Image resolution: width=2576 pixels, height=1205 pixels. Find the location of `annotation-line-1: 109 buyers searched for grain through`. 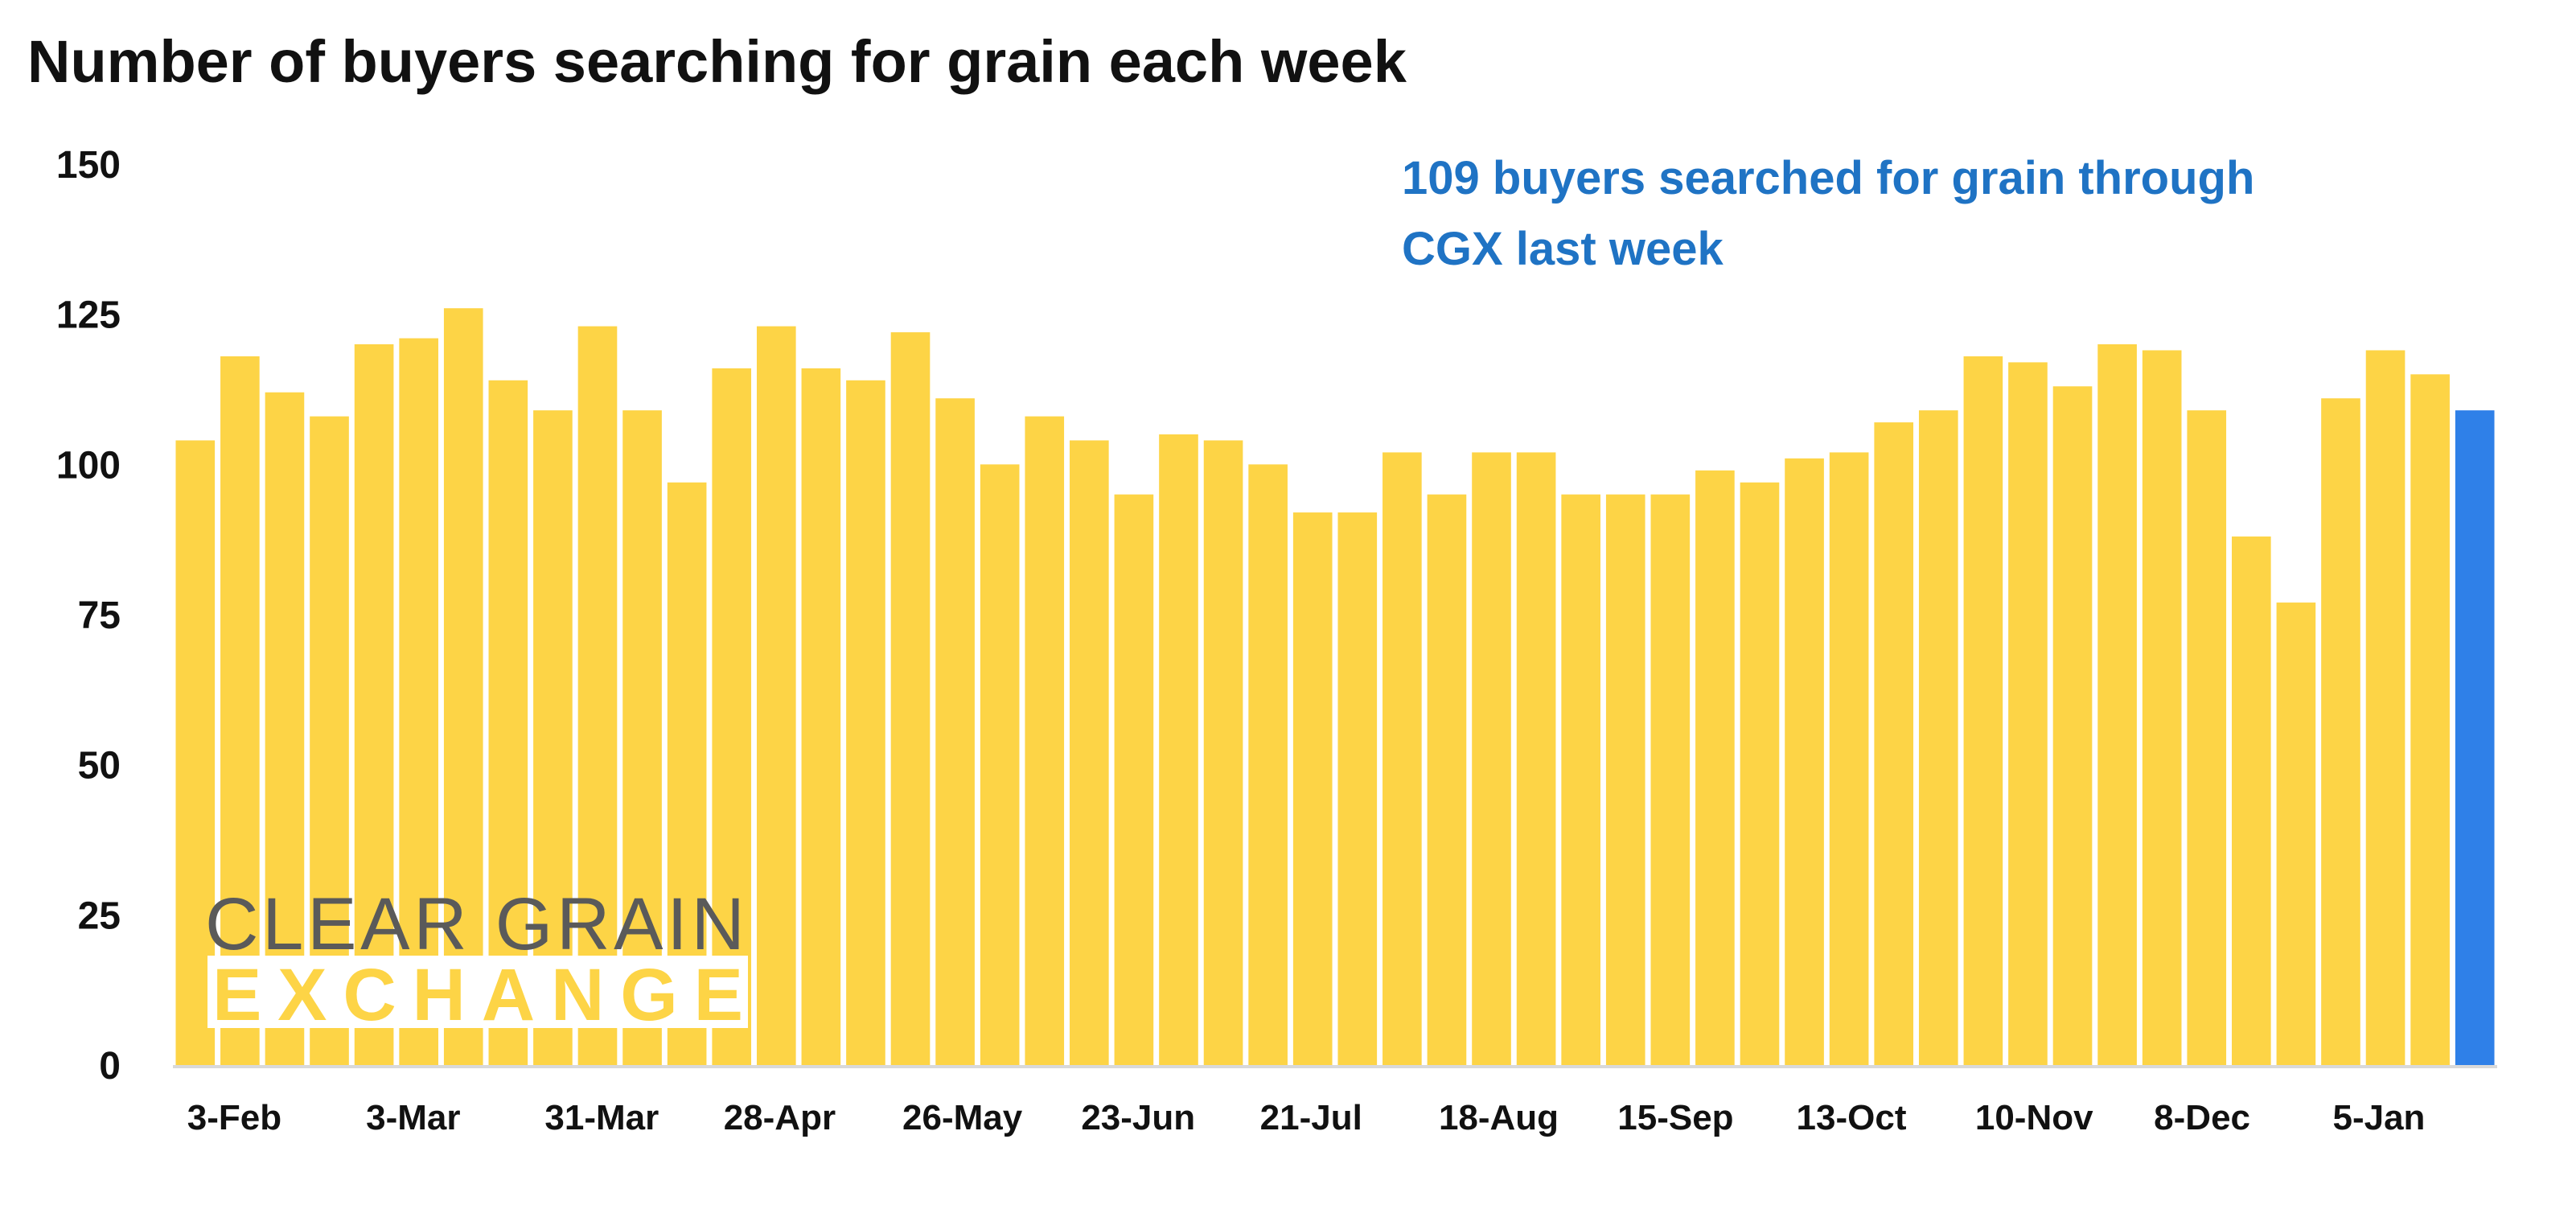

annotation-line-1: 109 buyers searched for grain through is located at coordinates (1828, 178).